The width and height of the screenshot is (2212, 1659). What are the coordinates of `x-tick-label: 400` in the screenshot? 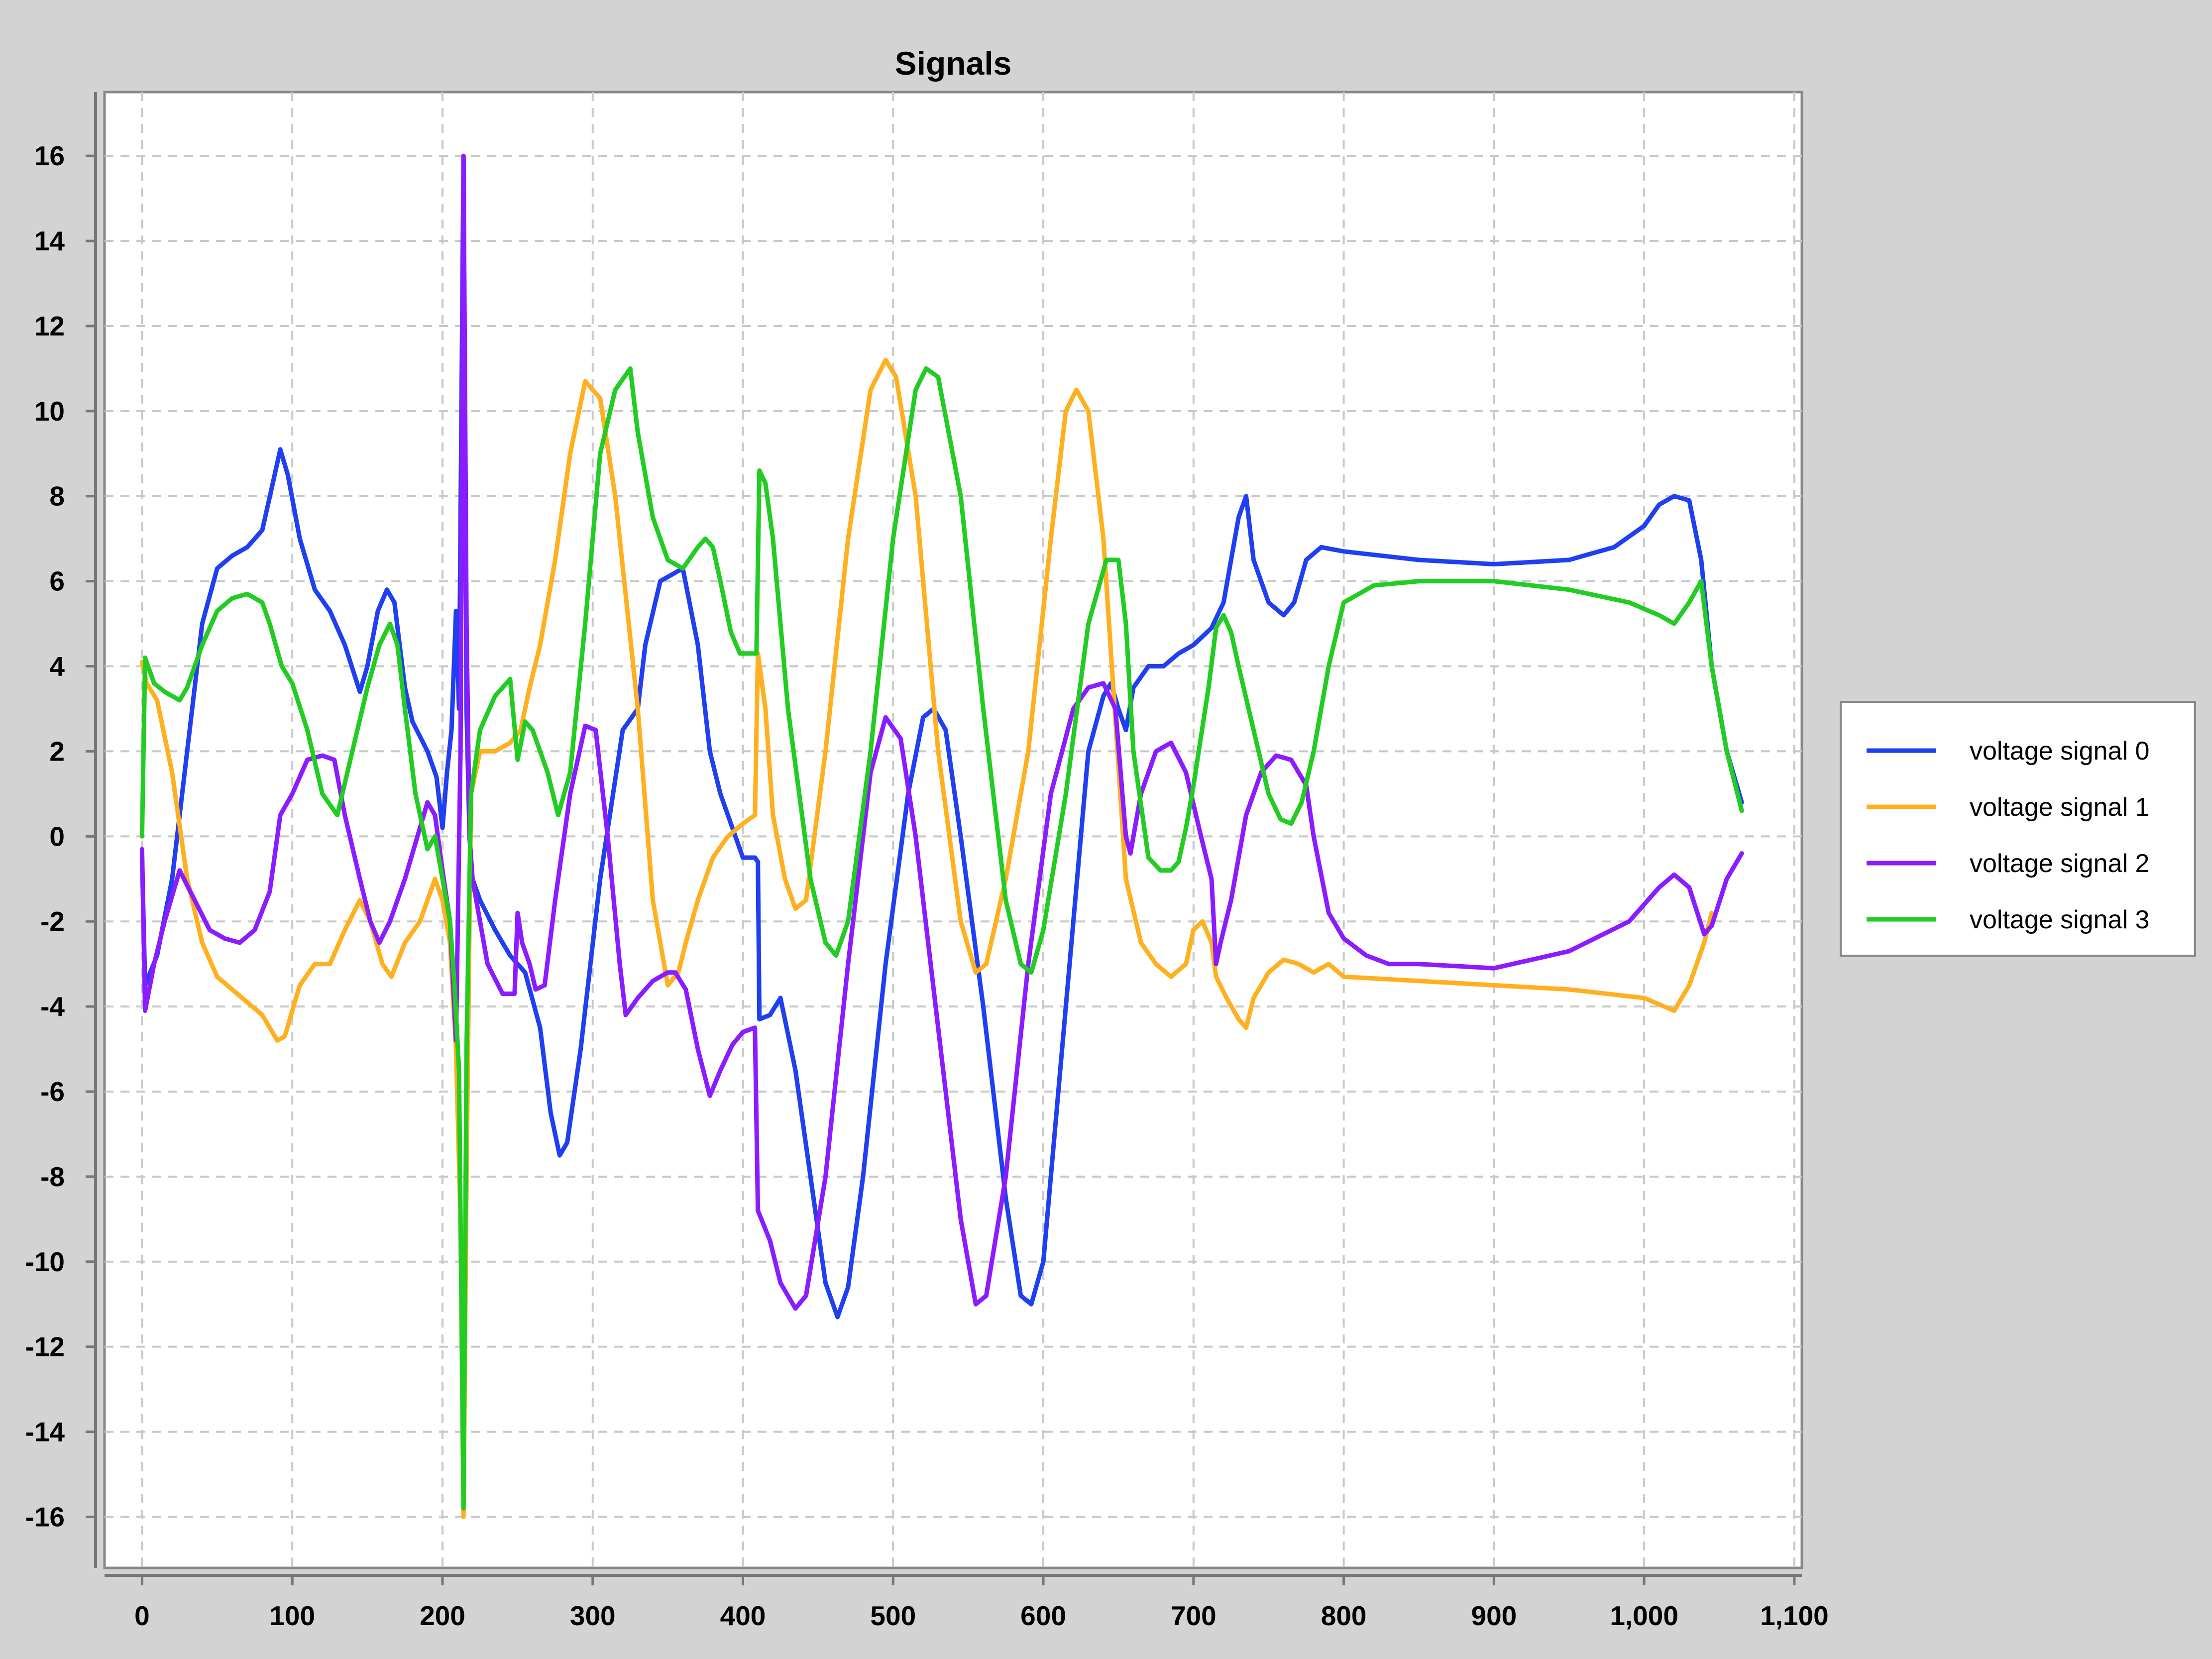 It's located at (743, 1615).